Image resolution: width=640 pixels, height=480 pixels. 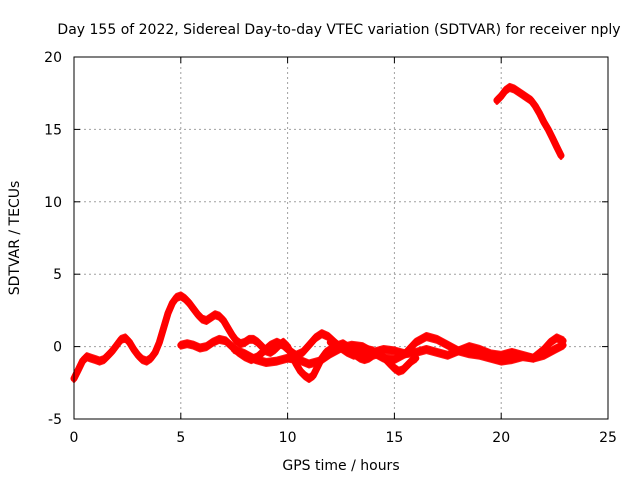 I want to click on y-tick-label: 15, so click(x=53, y=130).